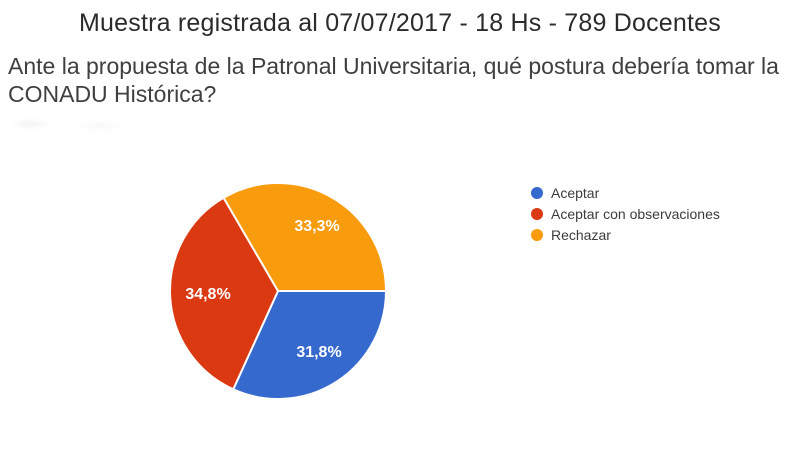 Image resolution: width=800 pixels, height=450 pixels. I want to click on legend-dot-aceptar-con-observaciones-icon, so click(537, 214).